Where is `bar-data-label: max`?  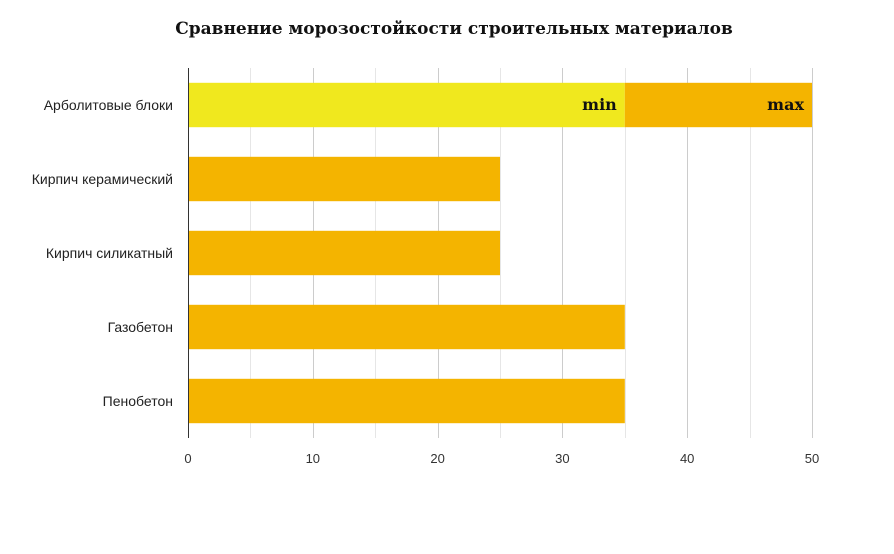 bar-data-label: max is located at coordinates (785, 104).